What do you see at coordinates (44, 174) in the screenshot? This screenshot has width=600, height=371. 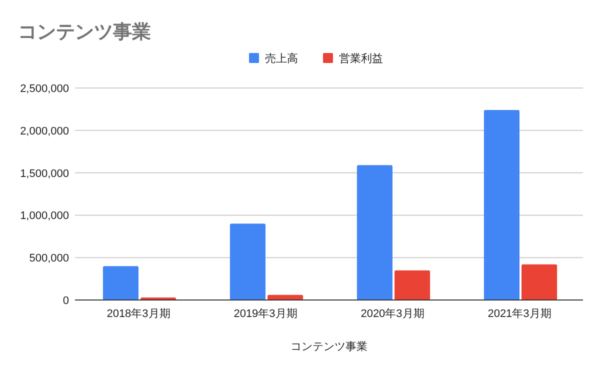 I see `y-tick-label: 1,500,000` at bounding box center [44, 174].